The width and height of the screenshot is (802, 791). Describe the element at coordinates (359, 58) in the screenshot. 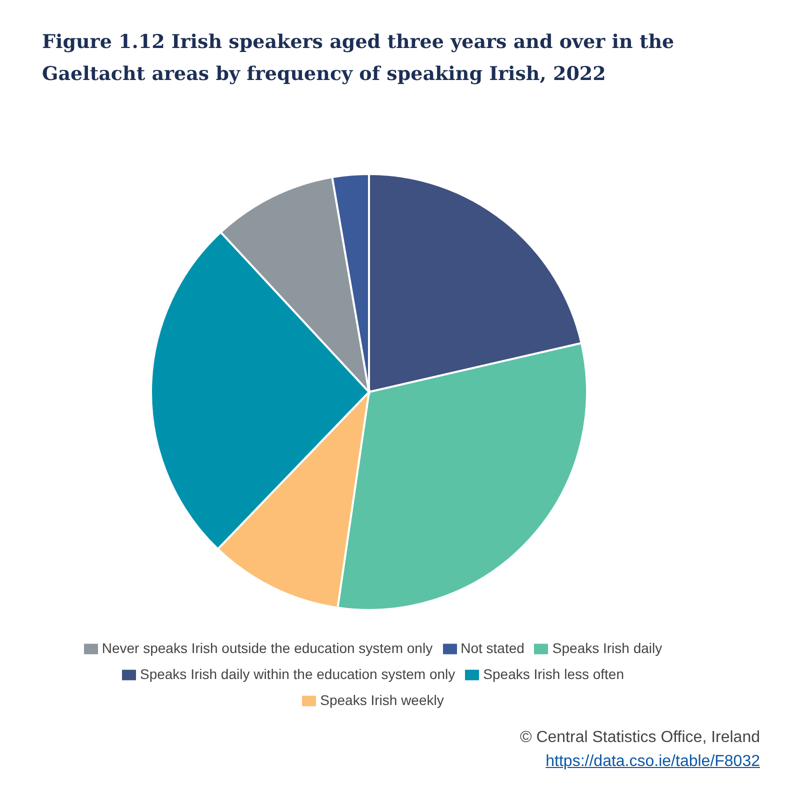

I see `chart-title: Figure 1.12 Irish speakers aged three years and over in the Gaeltacht areas by frequency of speaking Irish, 2022` at that location.